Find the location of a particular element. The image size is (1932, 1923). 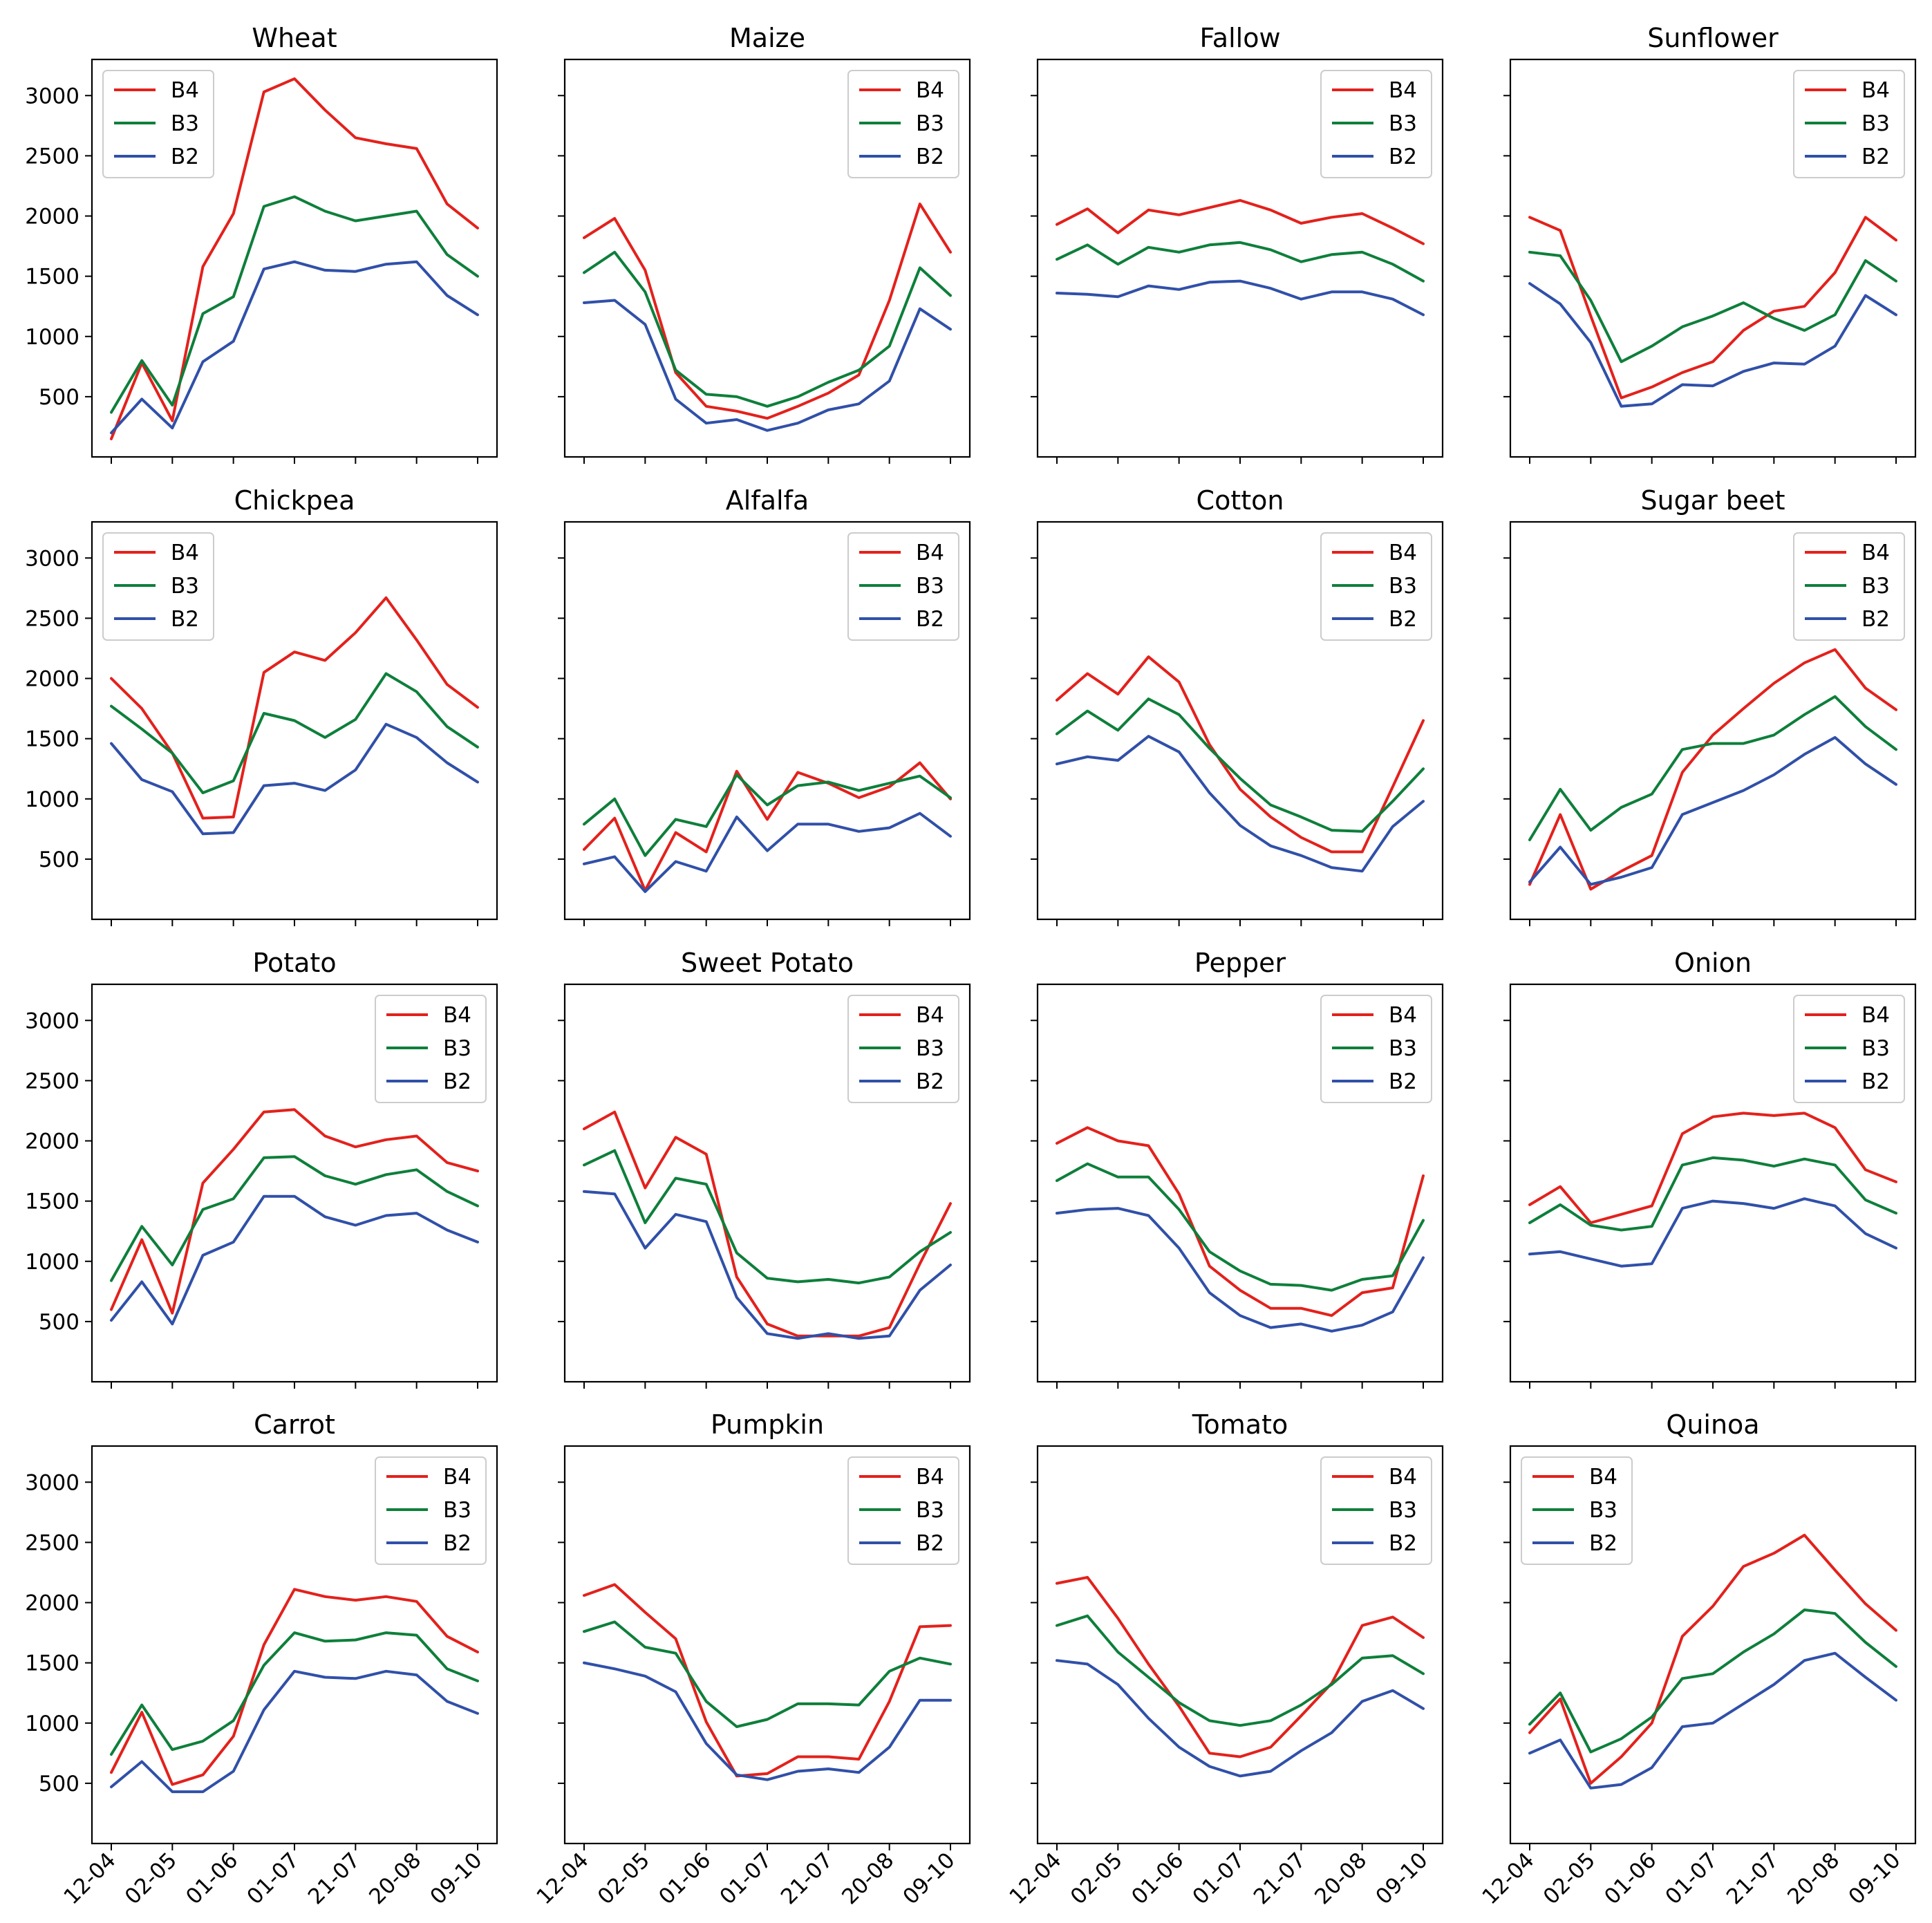

panel-maize: Maize B4 B3 B2 is located at coordinates (764, 243).